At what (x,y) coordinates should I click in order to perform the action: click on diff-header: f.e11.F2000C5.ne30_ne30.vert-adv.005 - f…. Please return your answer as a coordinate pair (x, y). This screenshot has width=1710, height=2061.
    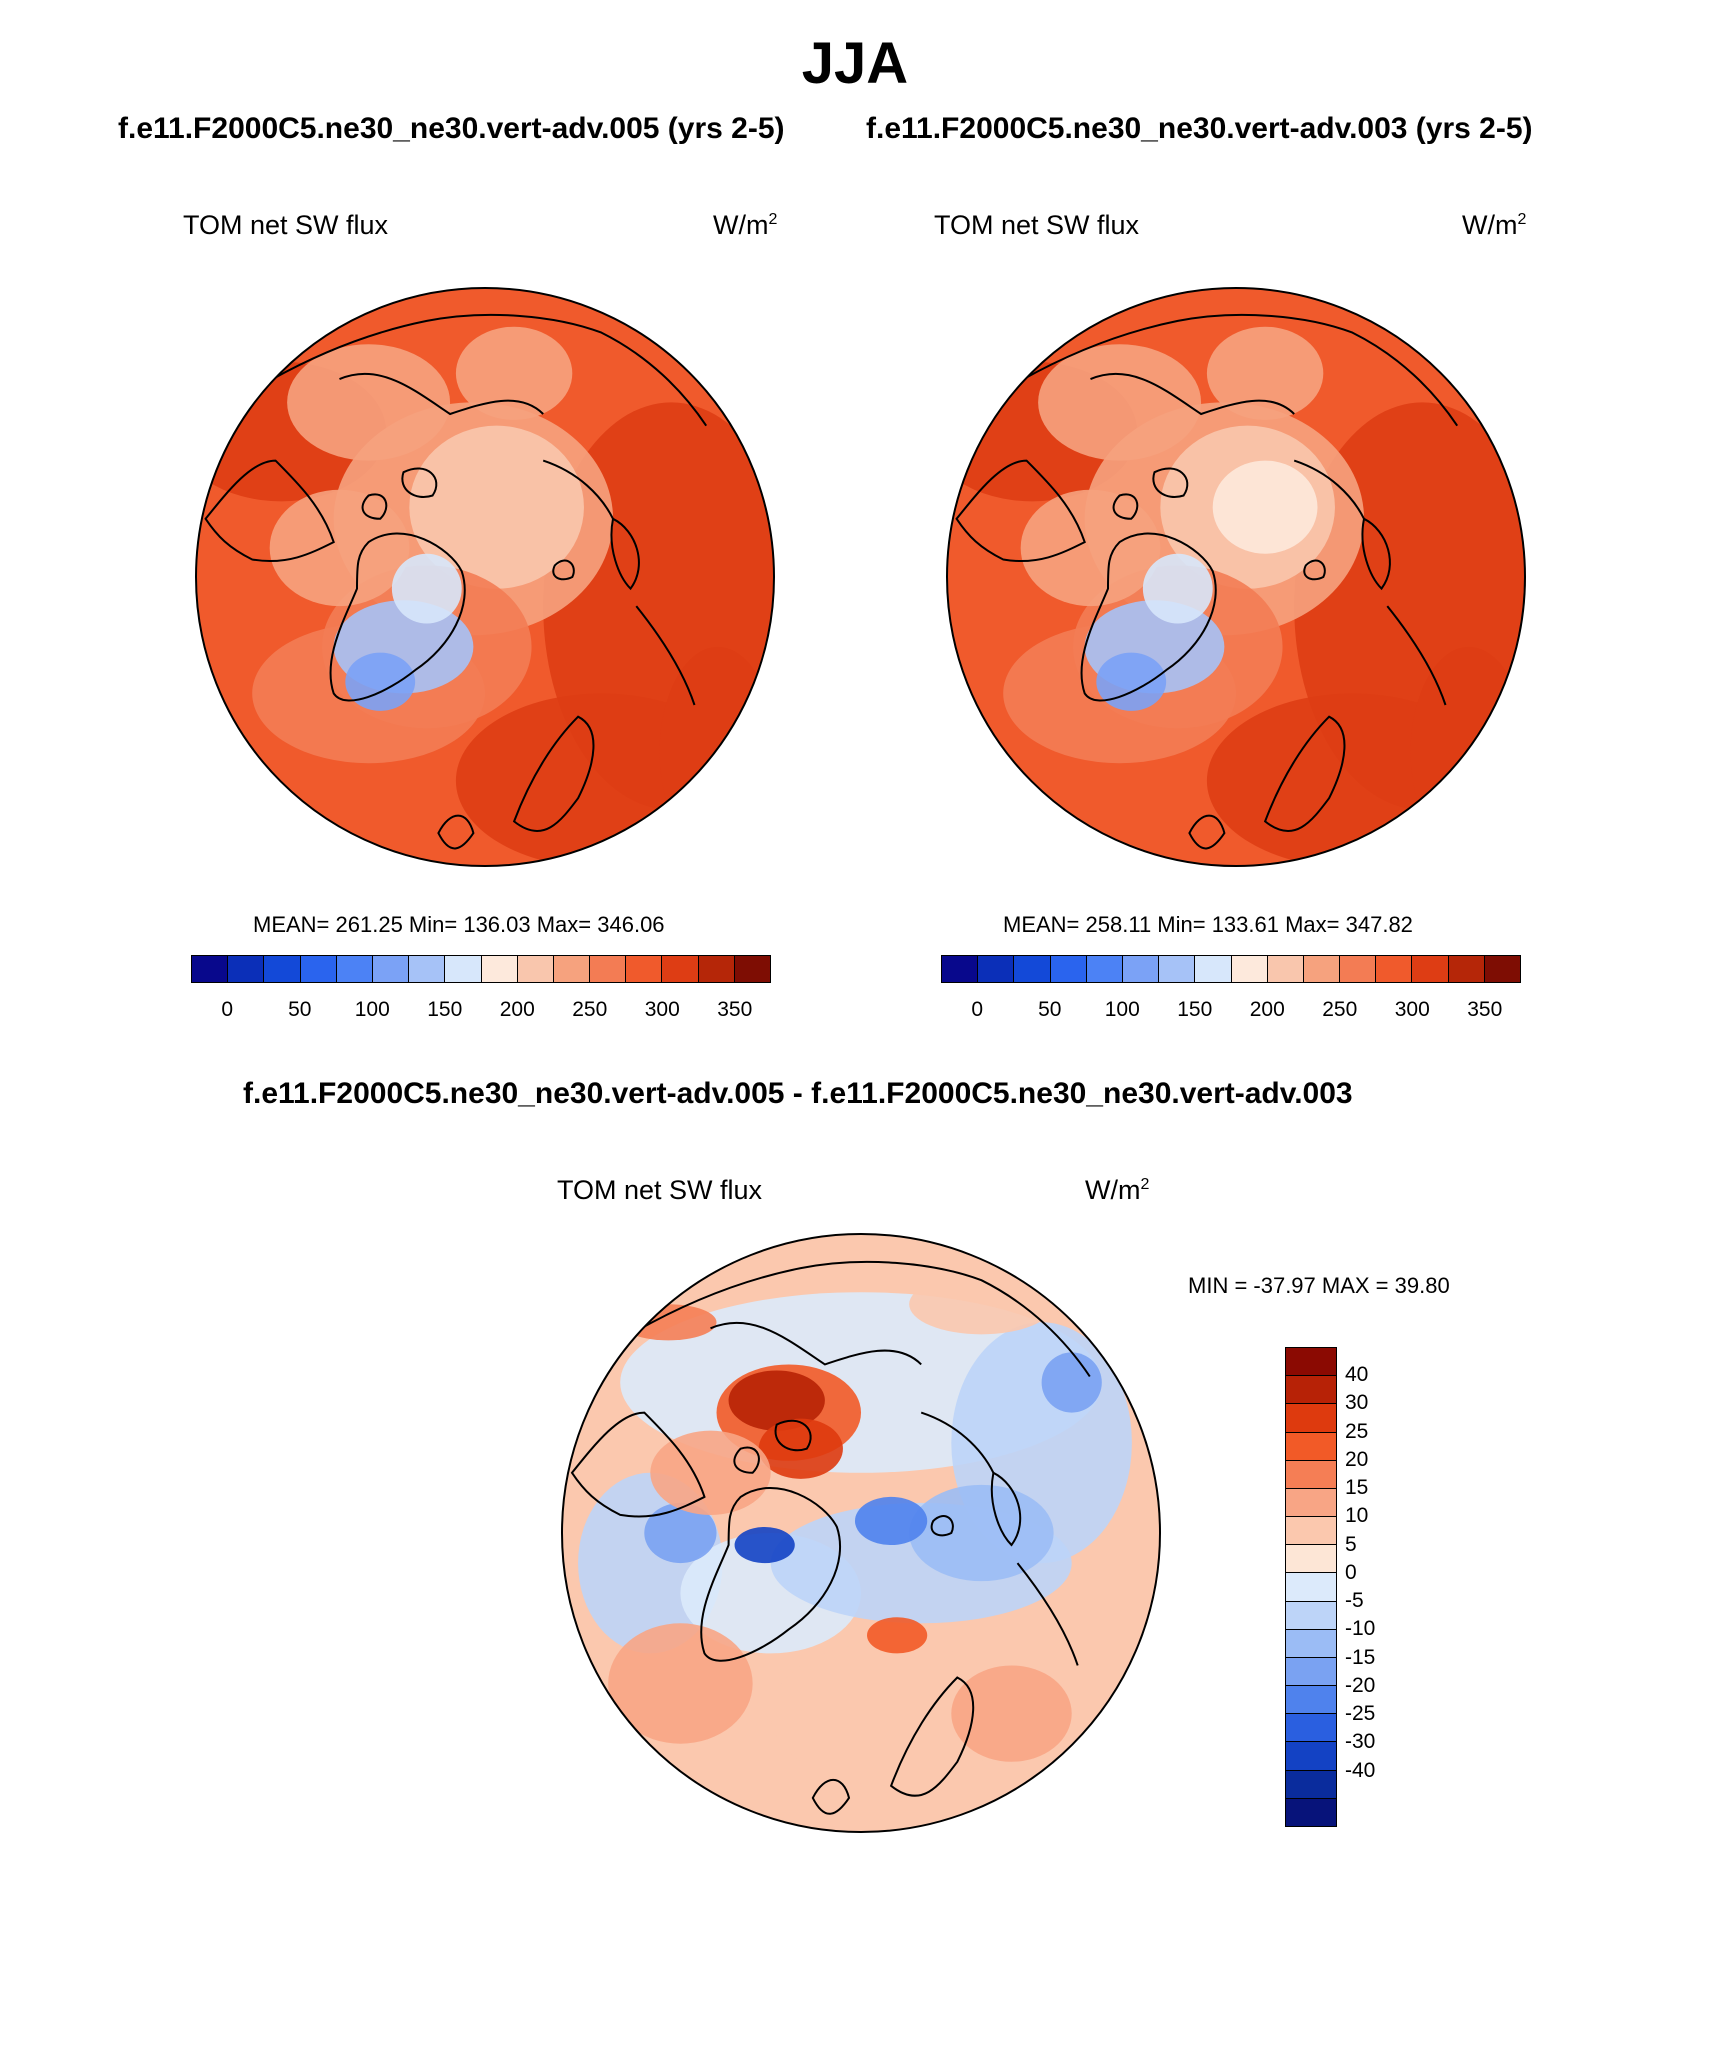
    Looking at the image, I should click on (798, 1093).